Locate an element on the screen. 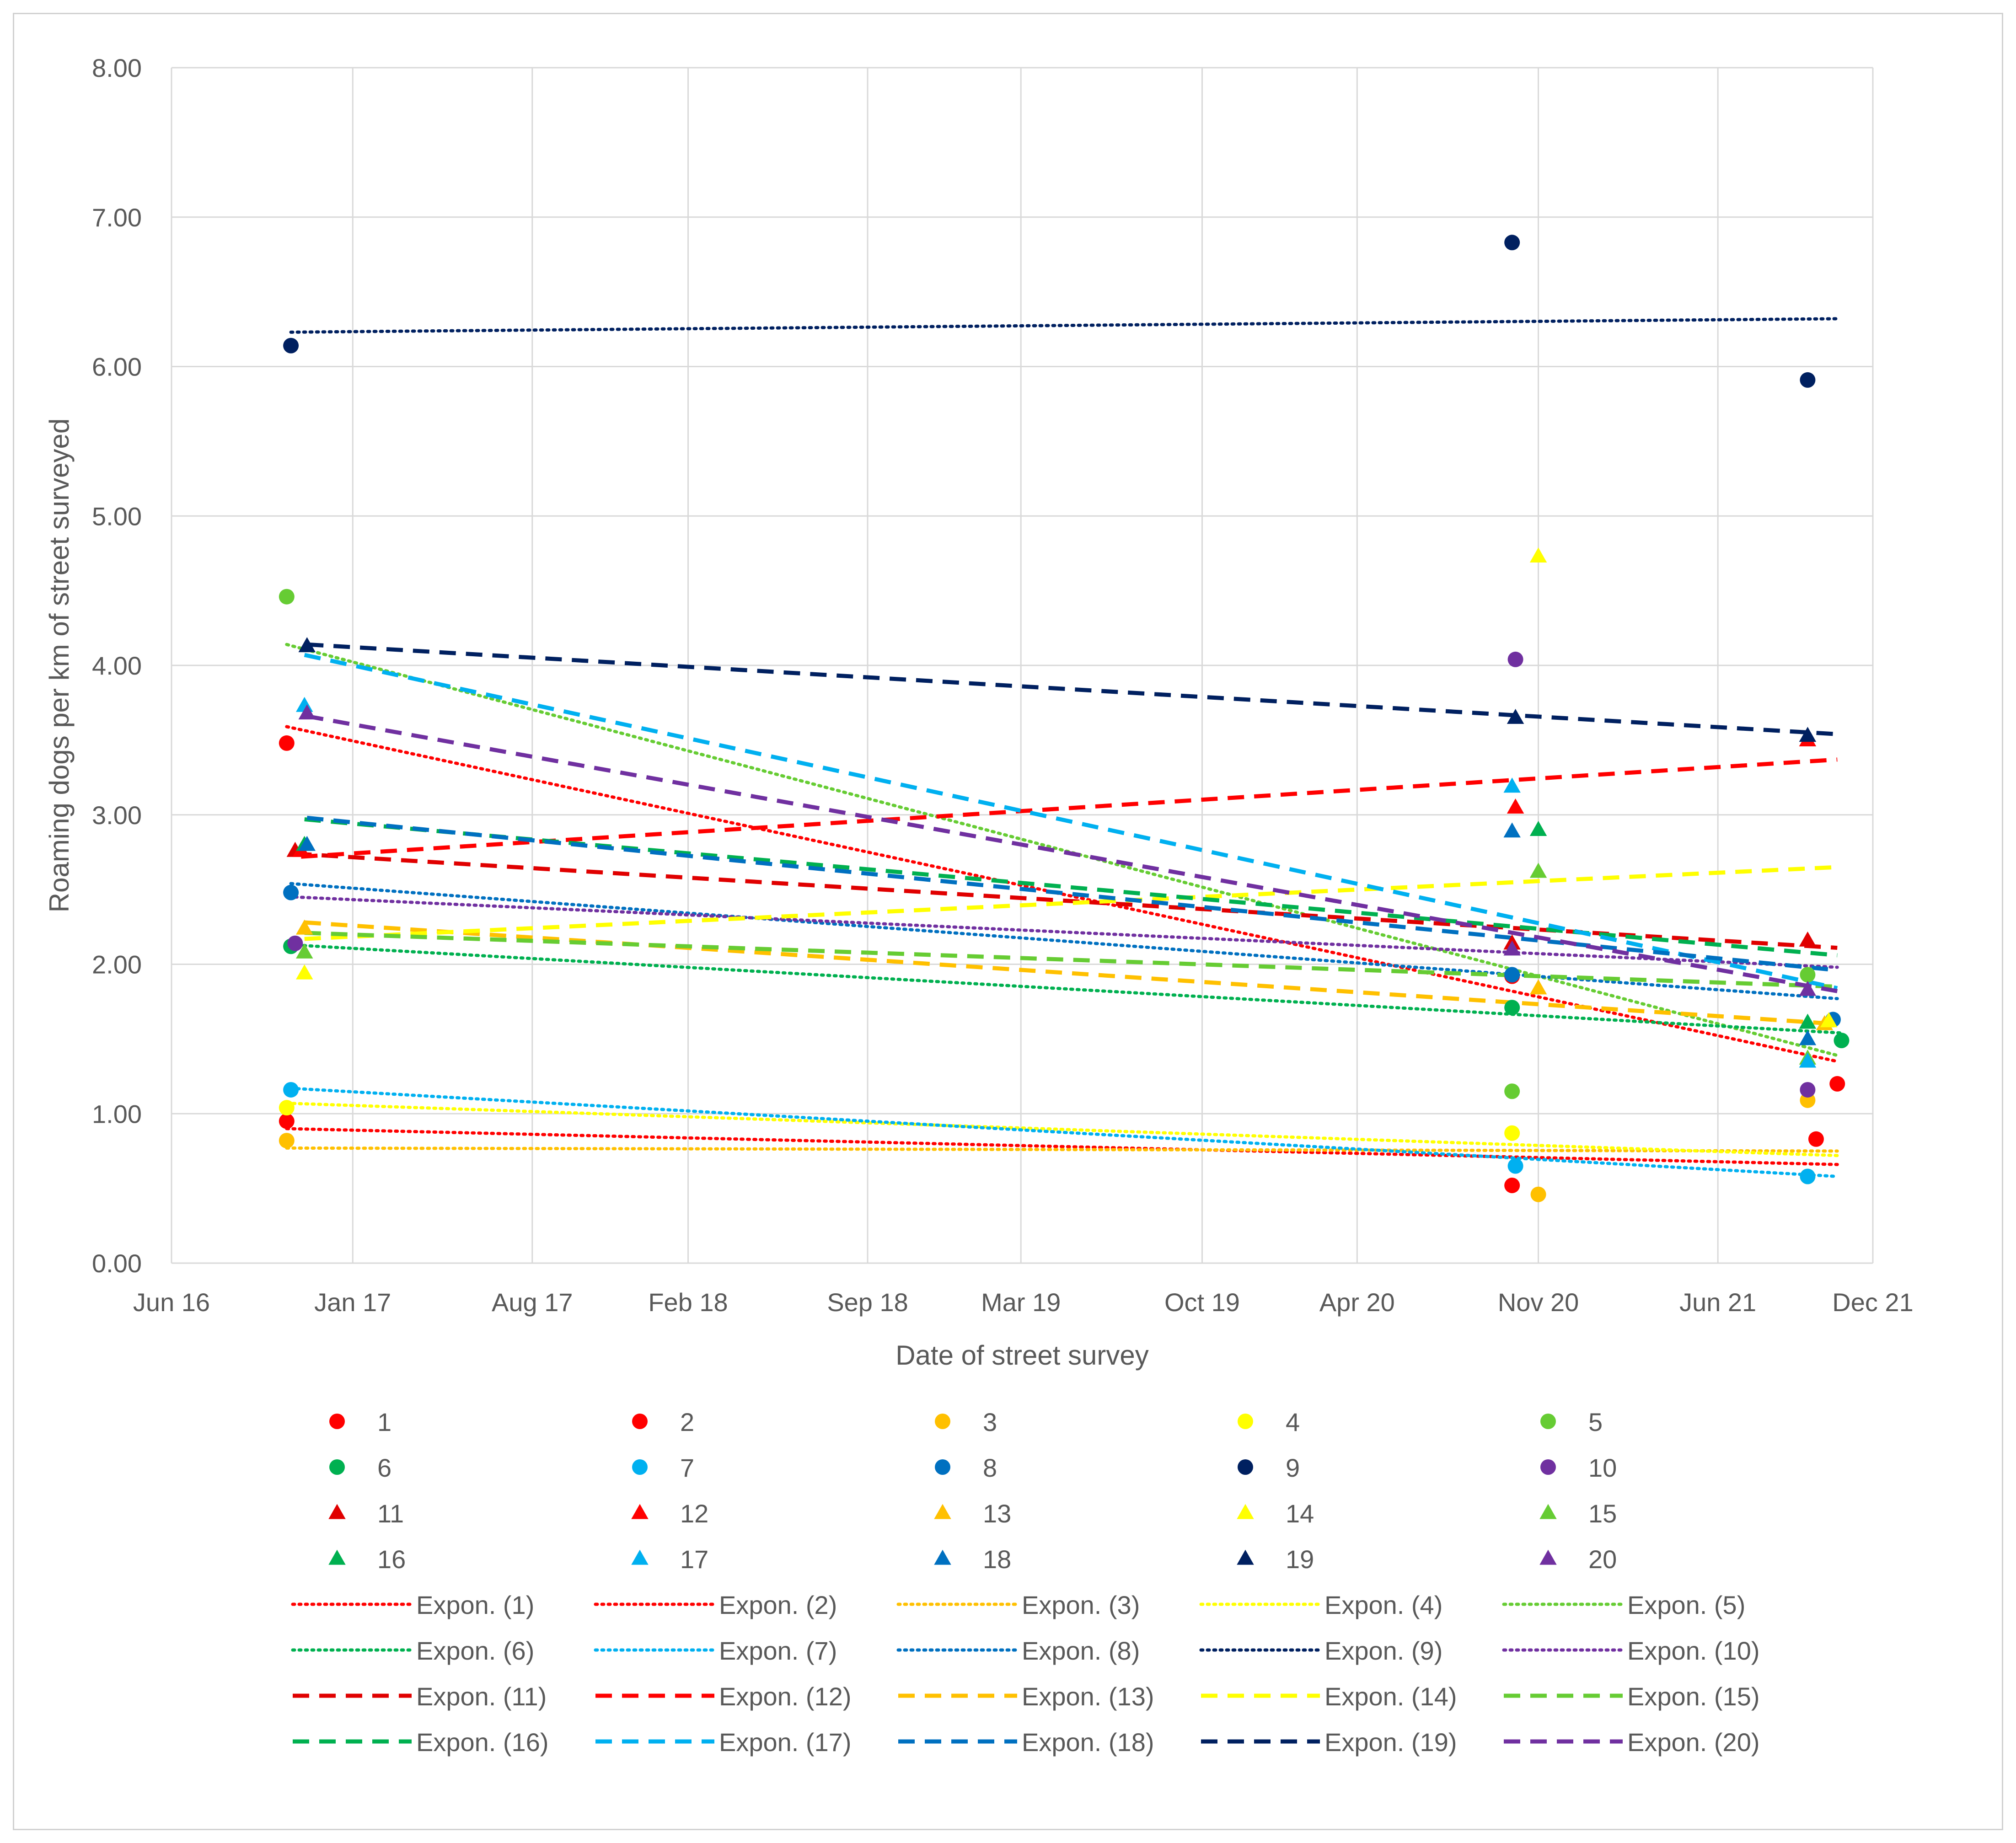  x-tick-label: Sep 18 is located at coordinates (867, 1303).